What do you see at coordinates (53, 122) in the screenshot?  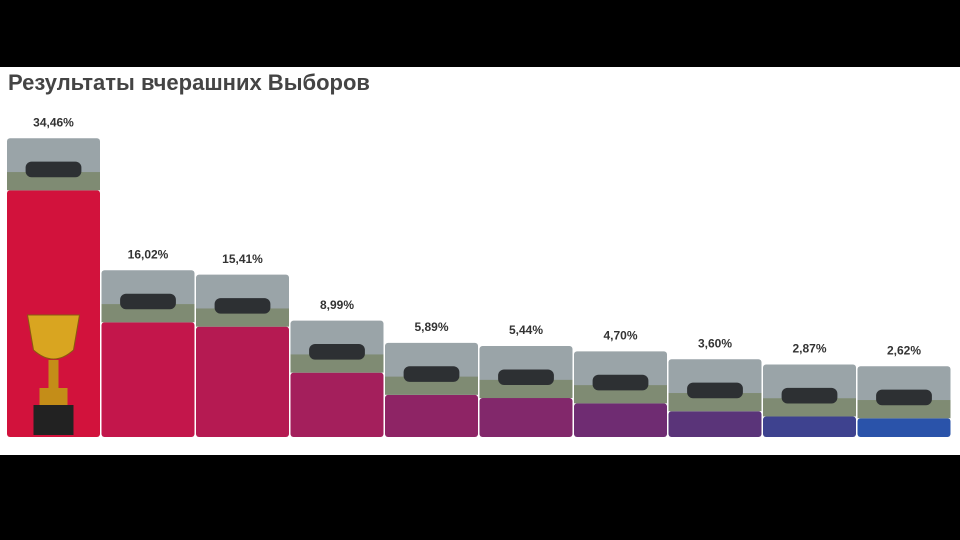 I see `value-label: 34,46%` at bounding box center [53, 122].